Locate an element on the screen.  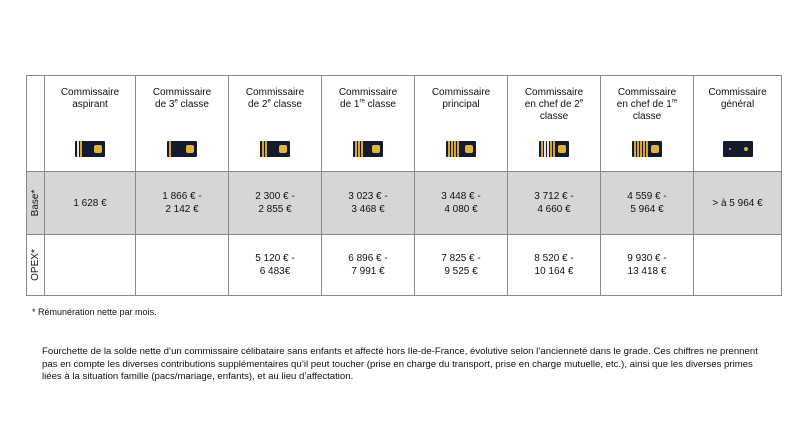
salary-min: 3 023 € - is located at coordinates (368, 196).